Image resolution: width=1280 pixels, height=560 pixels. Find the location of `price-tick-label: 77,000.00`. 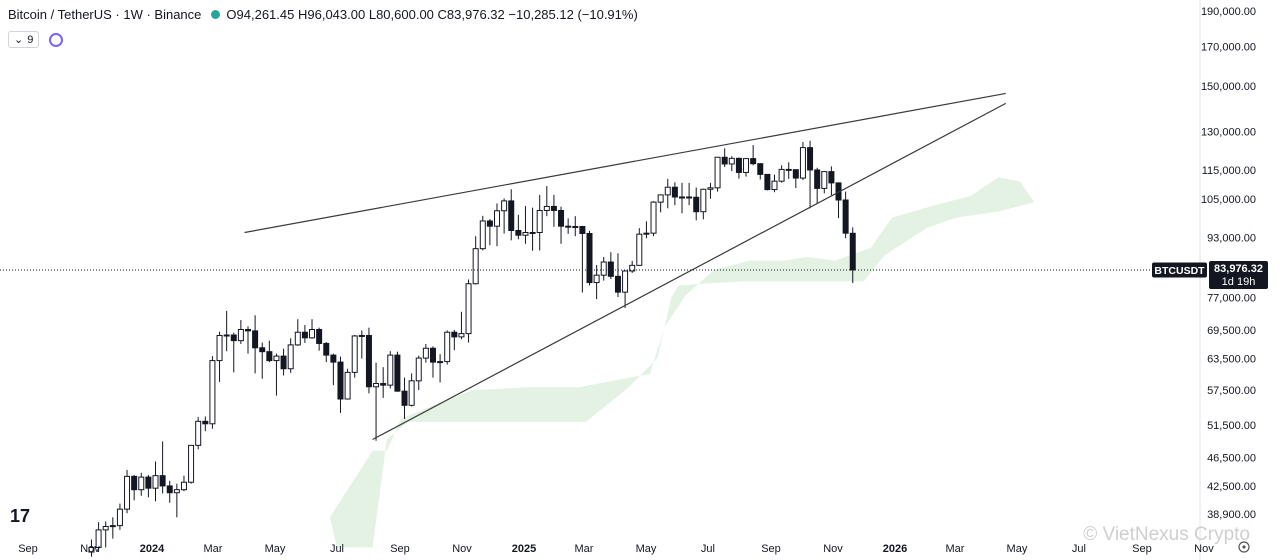

price-tick-label: 77,000.00 is located at coordinates (1231, 298).